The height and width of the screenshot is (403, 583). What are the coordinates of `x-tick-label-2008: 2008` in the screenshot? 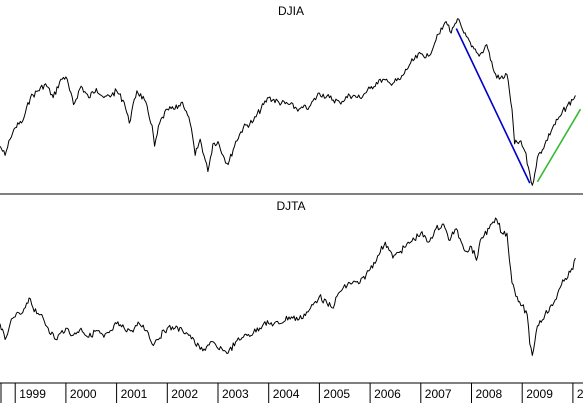 It's located at (489, 394).